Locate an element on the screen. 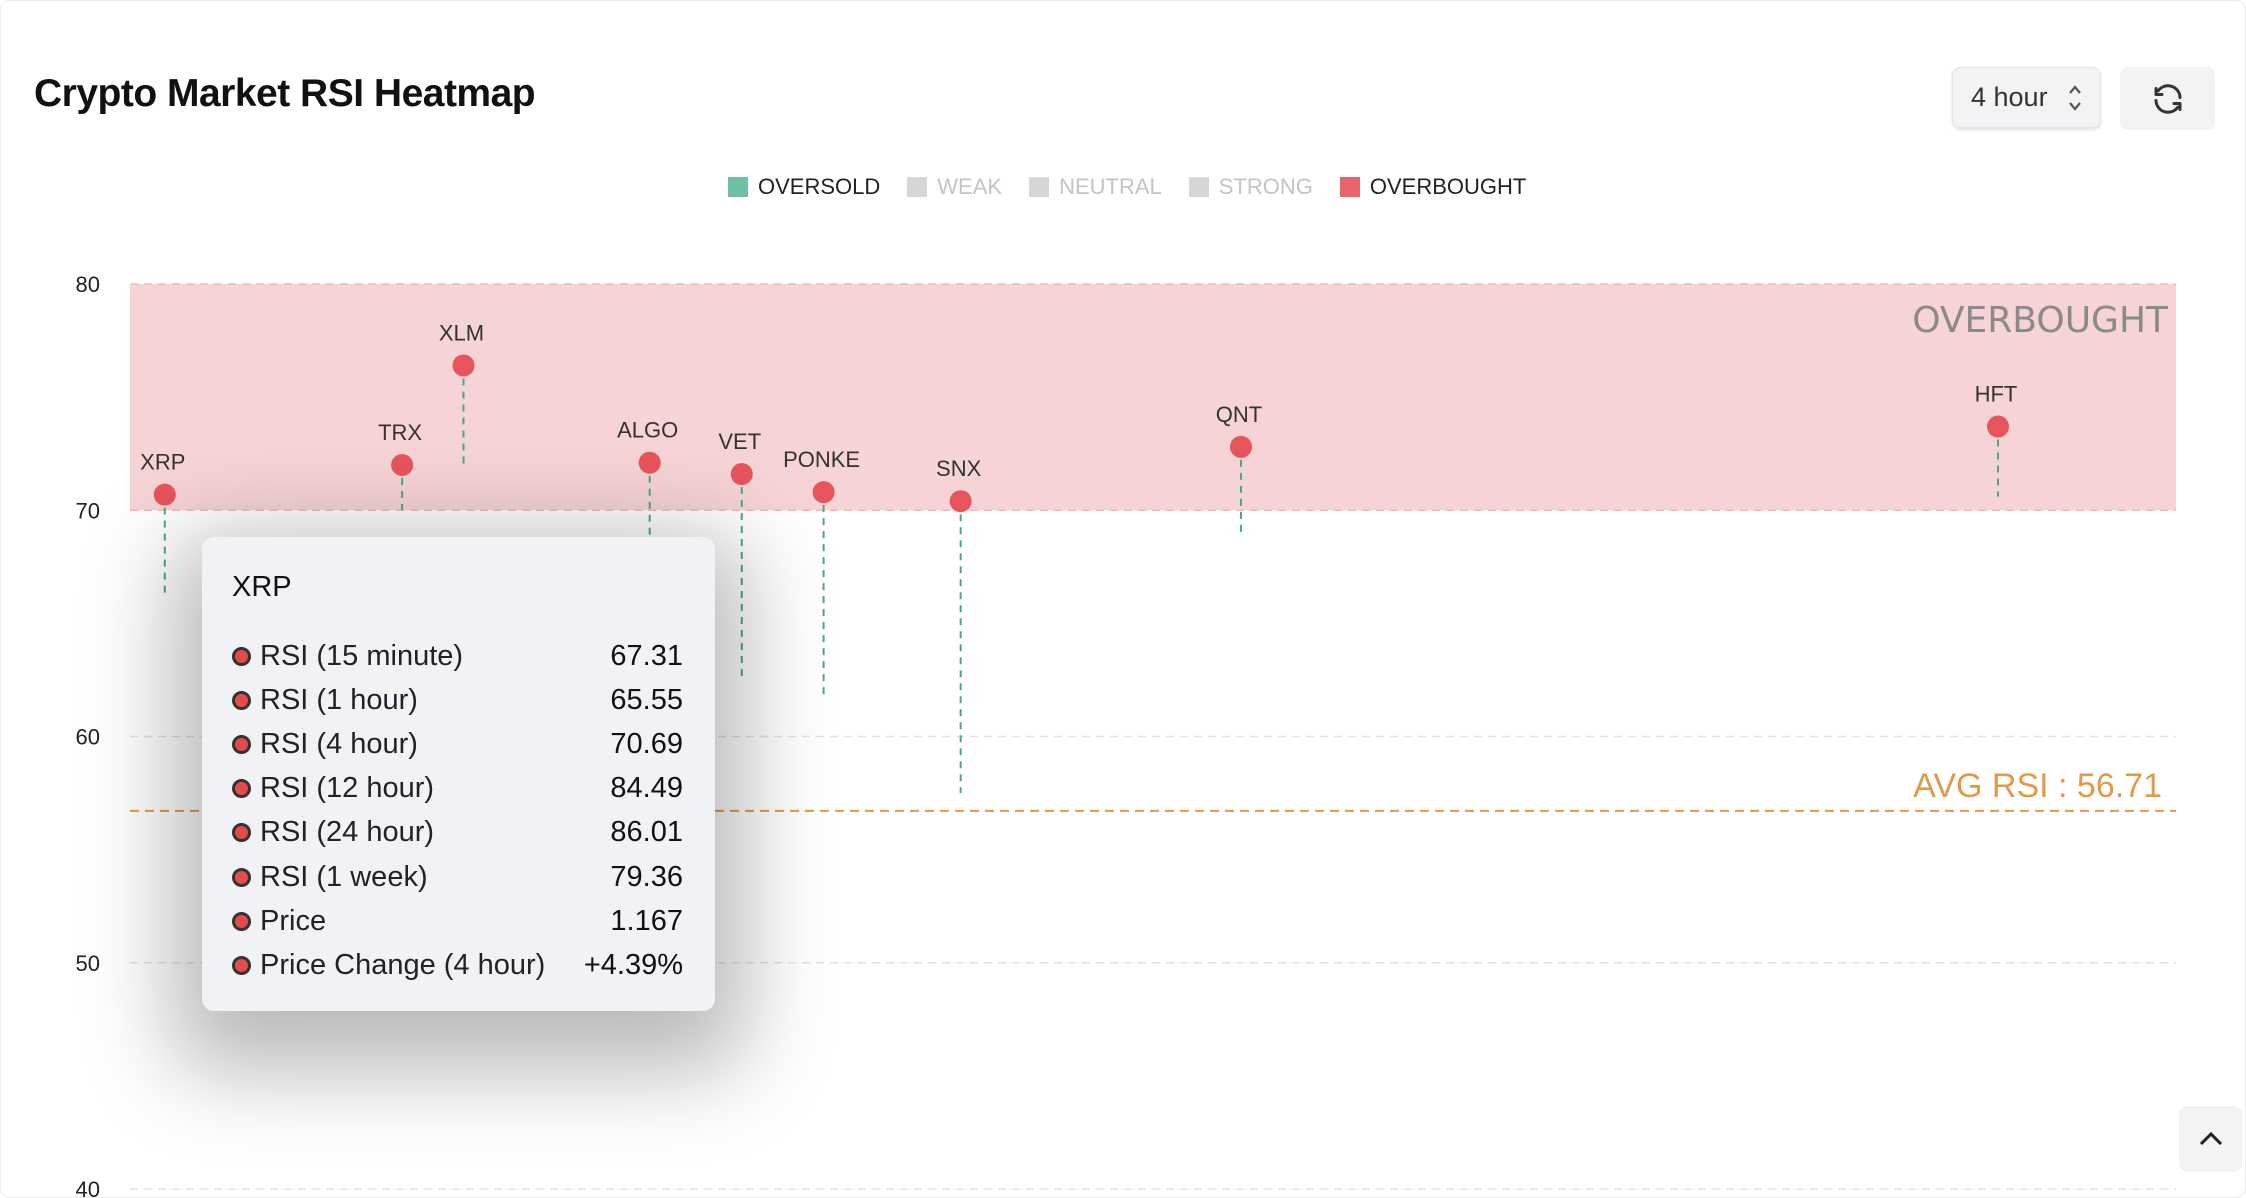  tooltip-row: RSI (24 hour) 86.01 is located at coordinates (457, 833).